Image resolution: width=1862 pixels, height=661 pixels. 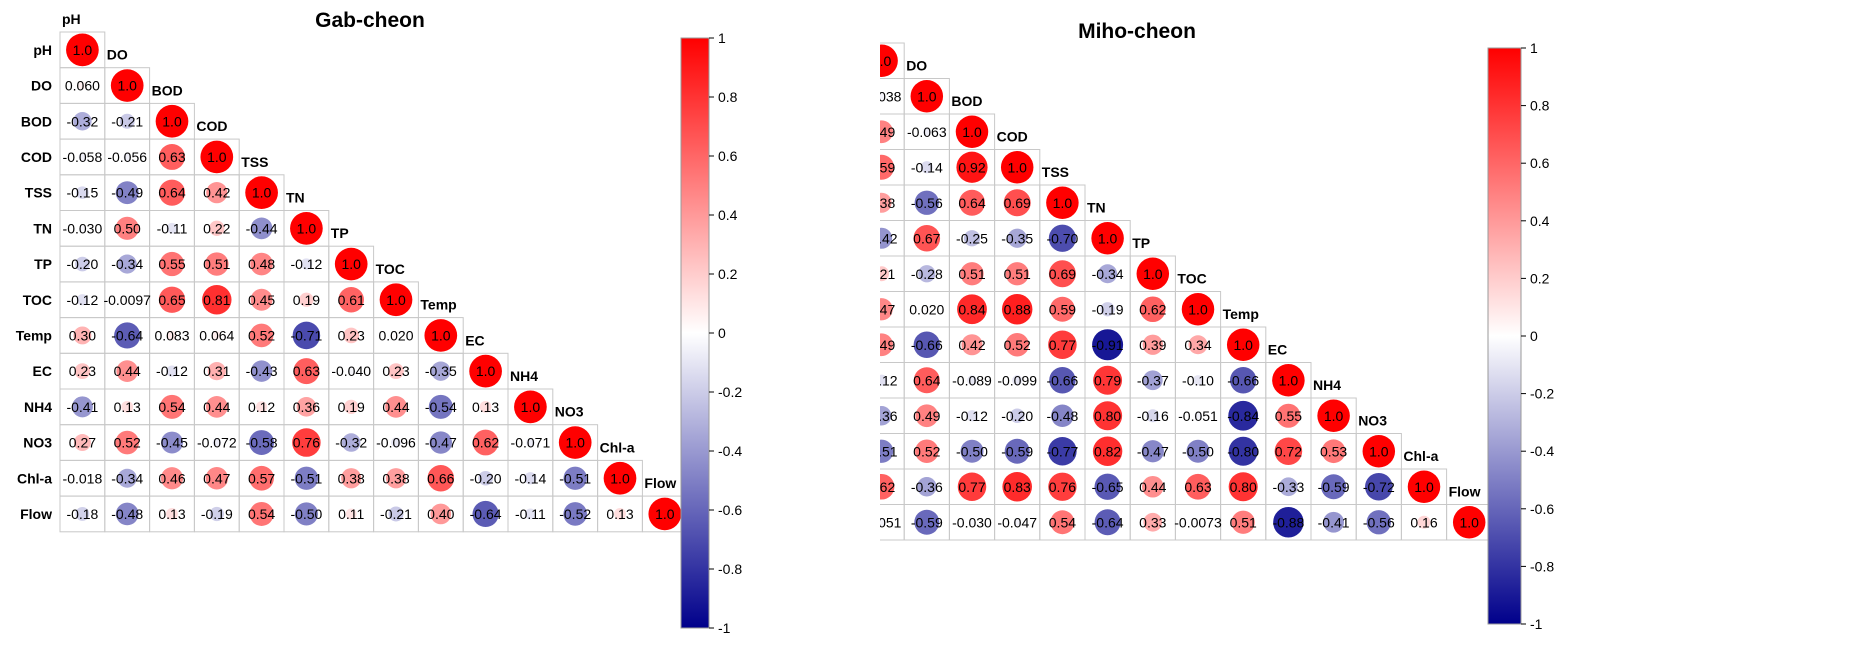 I want to click on corr-circle-no3-temp, so click(x=441, y=442).